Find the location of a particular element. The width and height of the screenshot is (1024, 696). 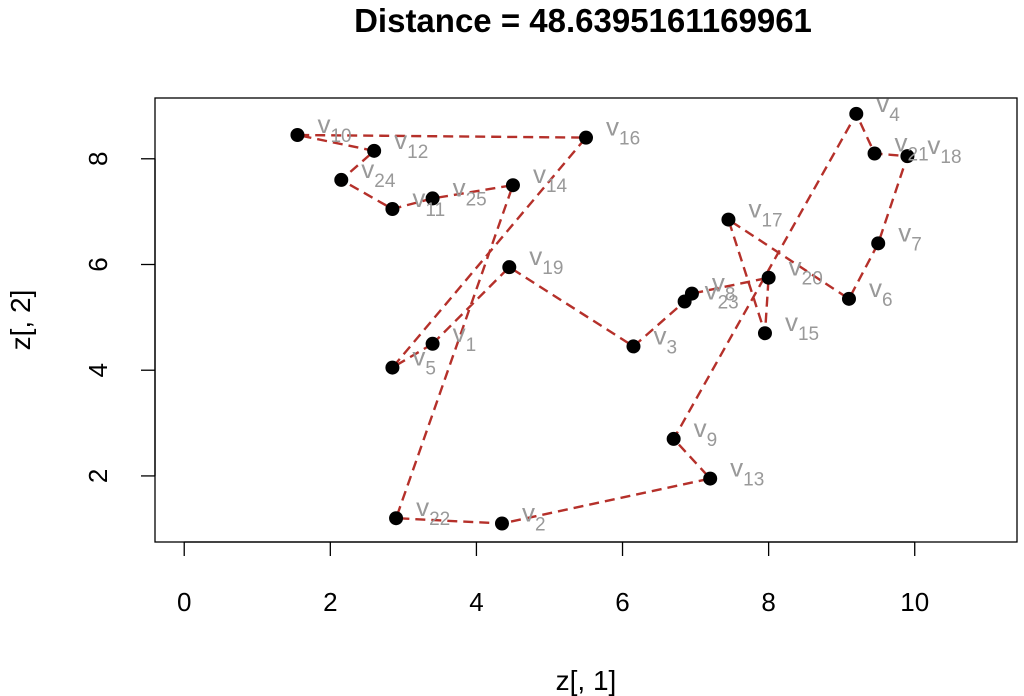

point-label-v11: v11 is located at coordinates (428, 202).